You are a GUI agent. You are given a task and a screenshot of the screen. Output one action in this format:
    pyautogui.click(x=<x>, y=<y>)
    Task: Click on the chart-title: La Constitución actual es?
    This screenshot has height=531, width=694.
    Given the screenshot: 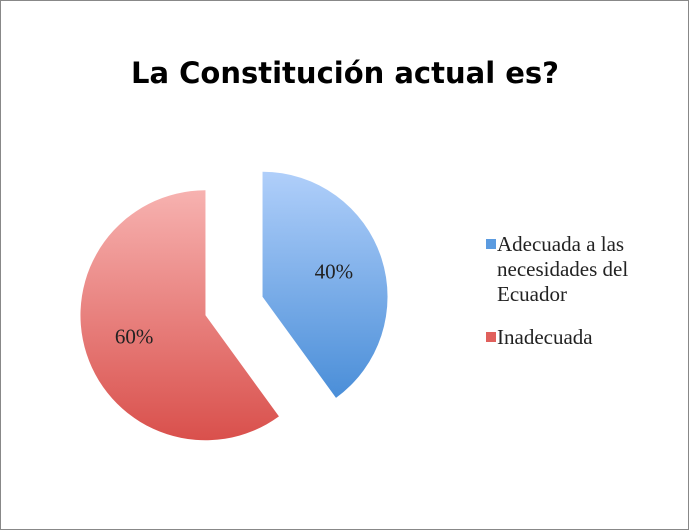 What is the action you would take?
    pyautogui.click(x=345, y=73)
    